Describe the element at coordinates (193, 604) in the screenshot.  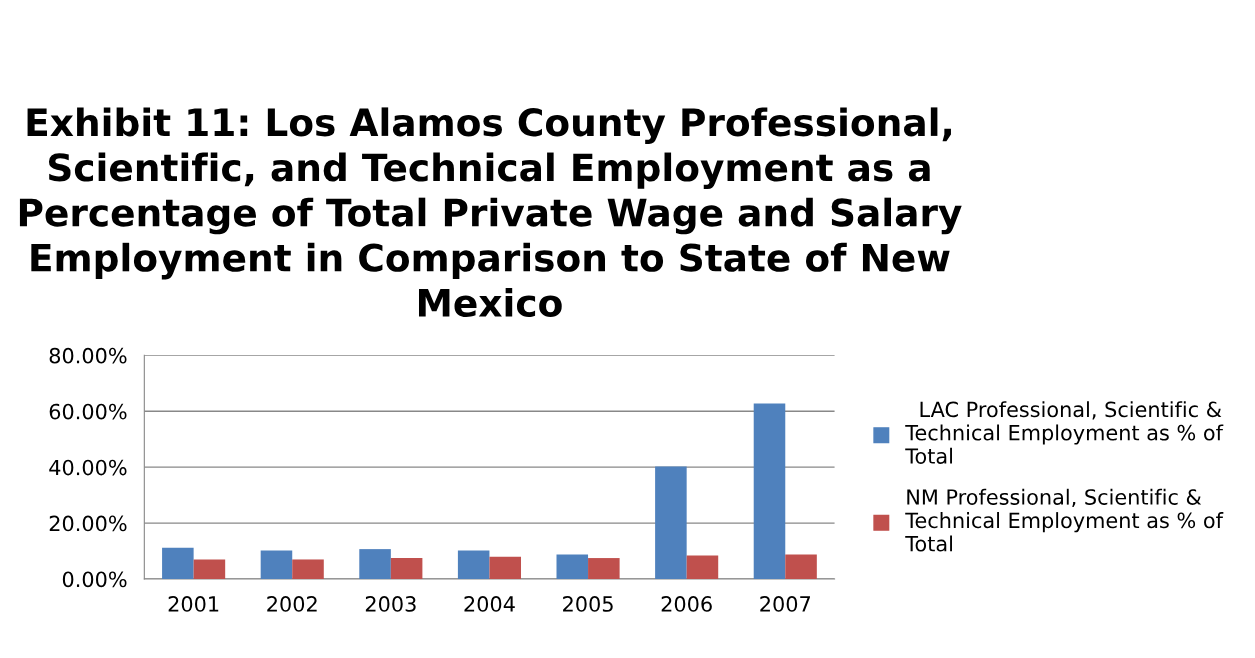
I see `x-tick-label: 2001` at that location.